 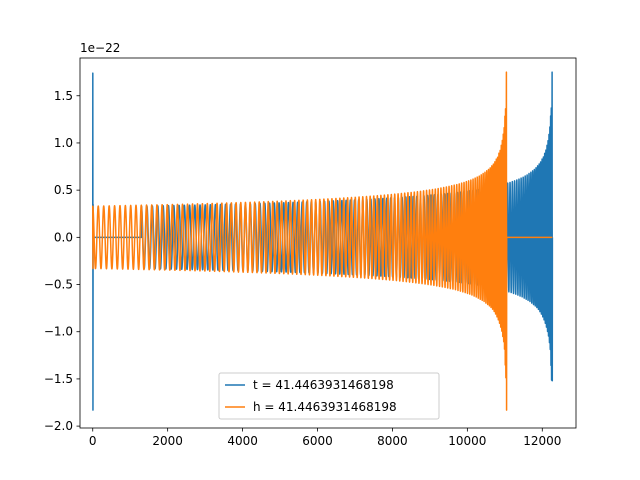 What do you see at coordinates (62, 261) in the screenshot?
I see `y-ticks: −2.0 −1.5 −1.0 −0.5 0.0 0.5 1.0 1.5` at bounding box center [62, 261].